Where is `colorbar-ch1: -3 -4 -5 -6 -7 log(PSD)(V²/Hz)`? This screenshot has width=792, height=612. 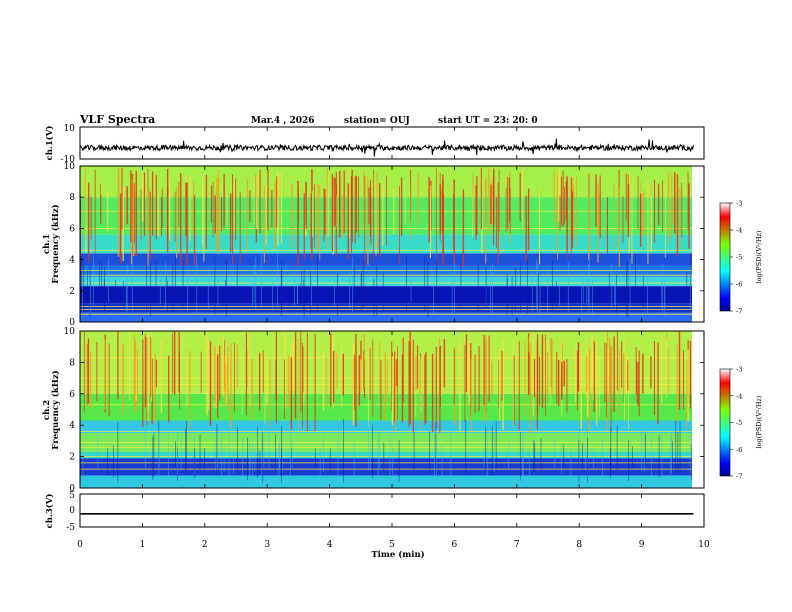 colorbar-ch1: -3 -4 -5 -6 -7 log(PSD)(V²/Hz) is located at coordinates (741, 258).